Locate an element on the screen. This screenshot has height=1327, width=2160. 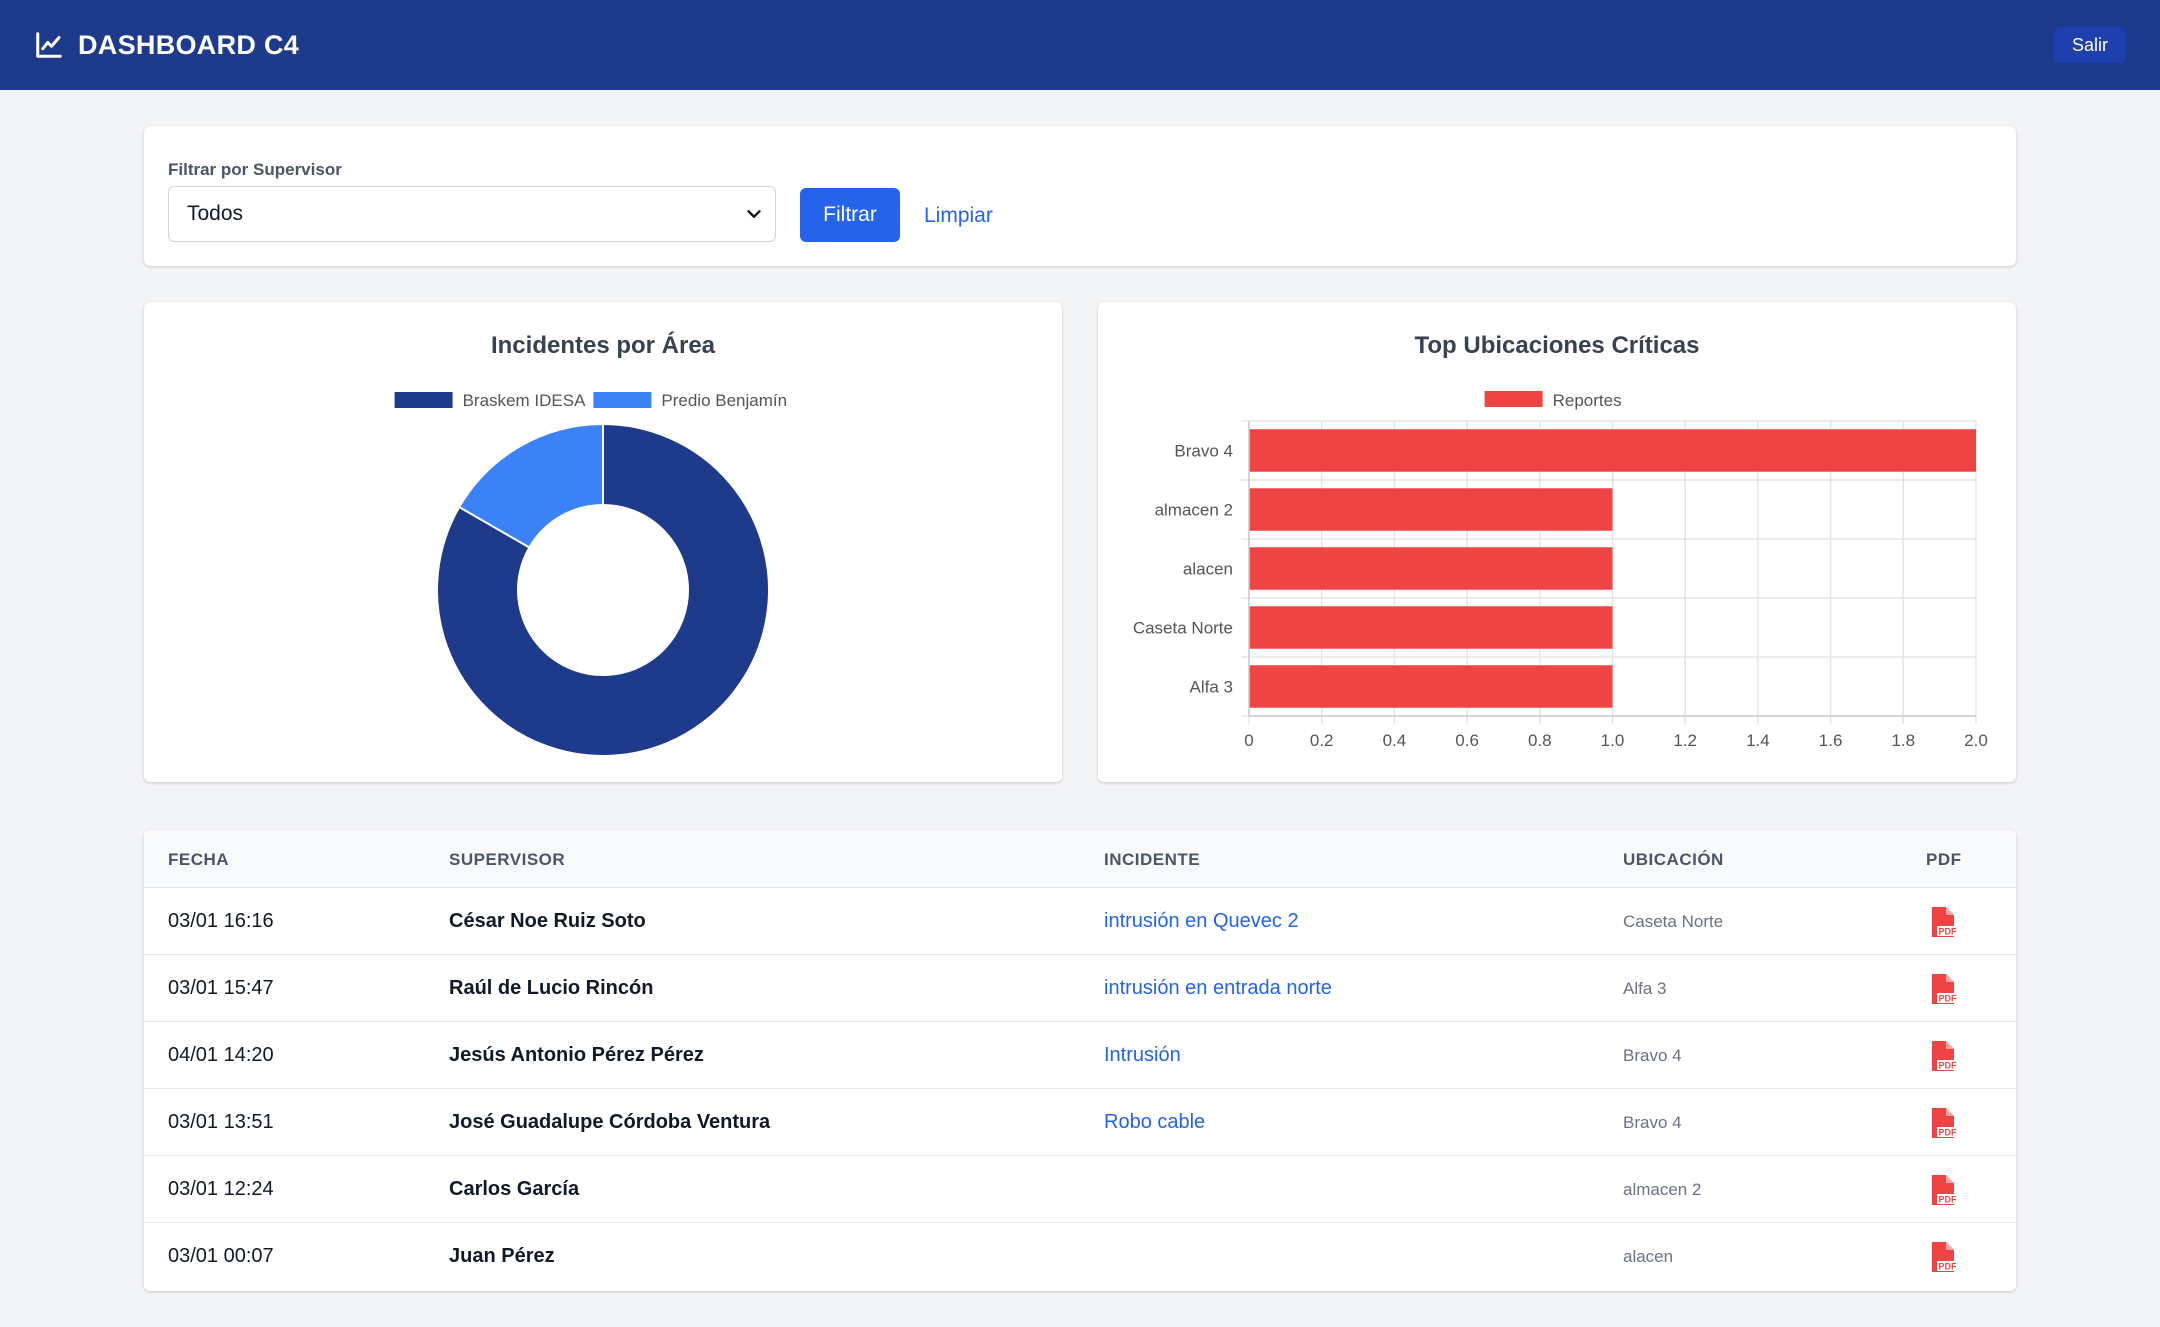
x-tick-label: 0.8 is located at coordinates (1540, 740).